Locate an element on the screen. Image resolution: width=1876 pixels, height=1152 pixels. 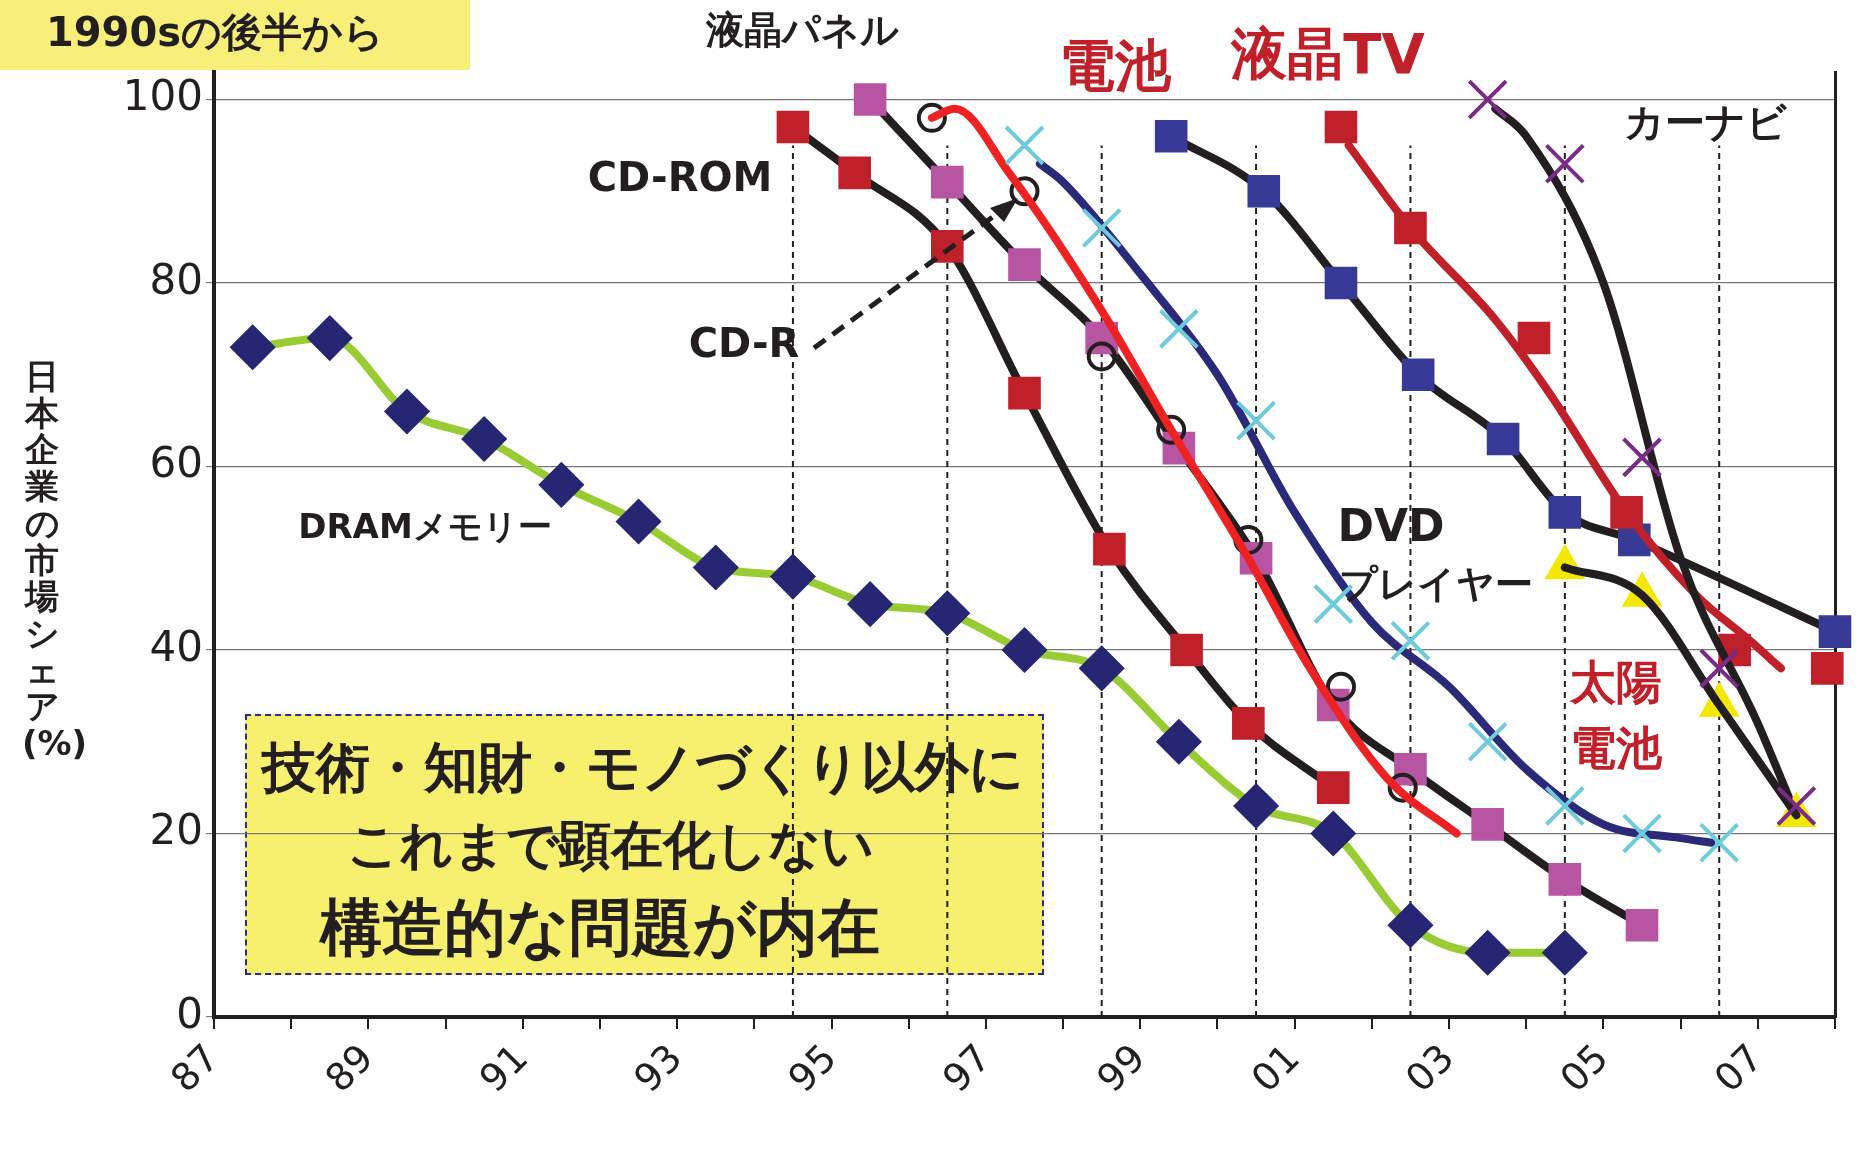
y-tick-label: 60 is located at coordinates (176, 463).